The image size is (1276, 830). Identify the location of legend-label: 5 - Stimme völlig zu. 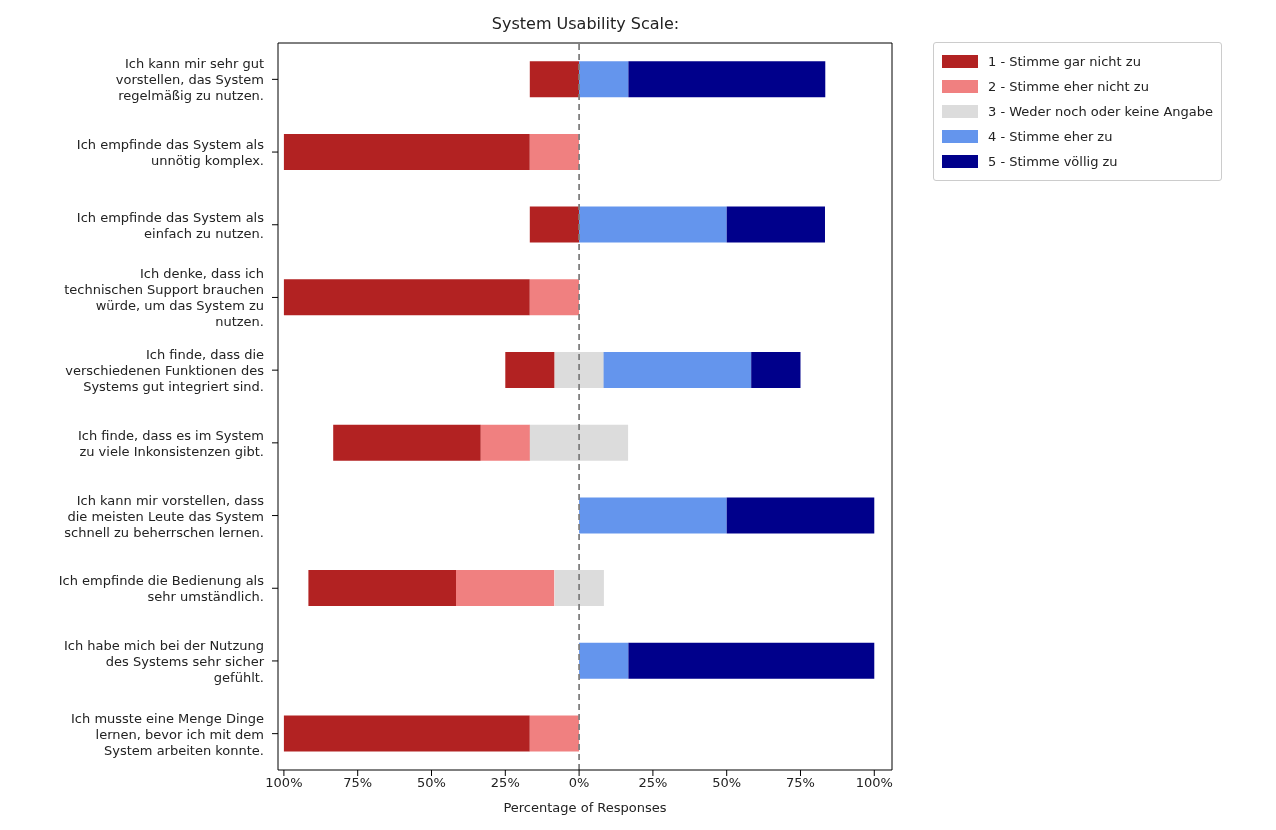
(1053, 161).